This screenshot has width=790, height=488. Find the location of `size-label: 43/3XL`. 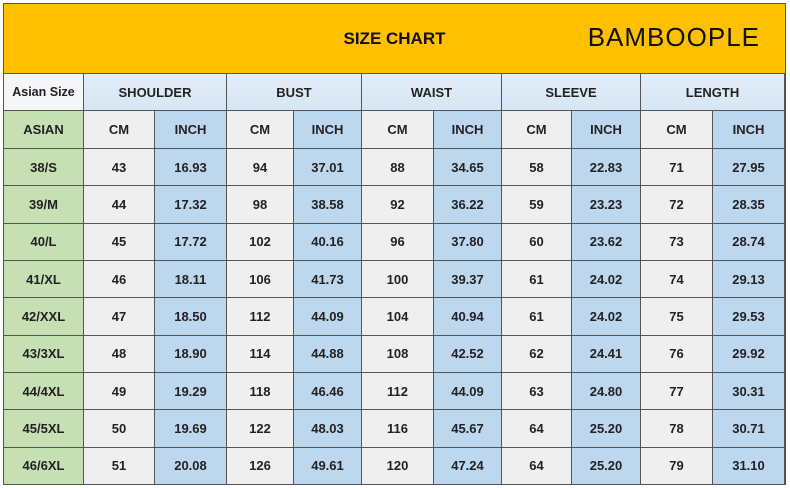

size-label: 43/3XL is located at coordinates (44, 354).